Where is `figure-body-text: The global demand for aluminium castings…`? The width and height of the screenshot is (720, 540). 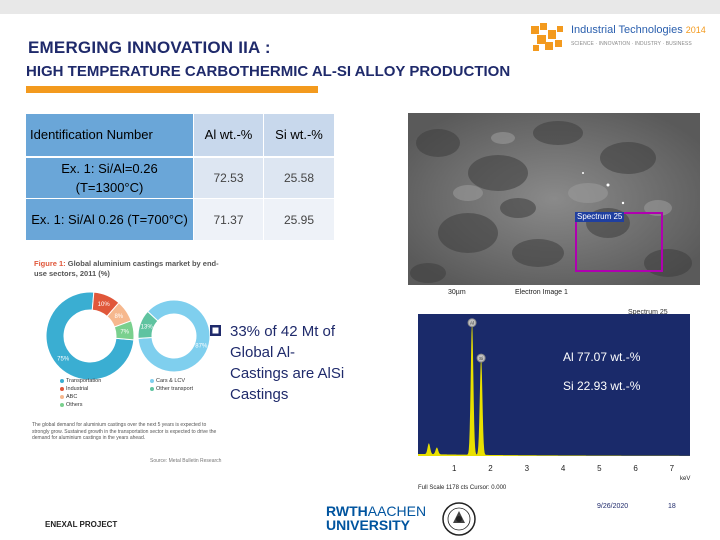 figure-body-text: The global demand for aluminium castings… is located at coordinates (124, 431).